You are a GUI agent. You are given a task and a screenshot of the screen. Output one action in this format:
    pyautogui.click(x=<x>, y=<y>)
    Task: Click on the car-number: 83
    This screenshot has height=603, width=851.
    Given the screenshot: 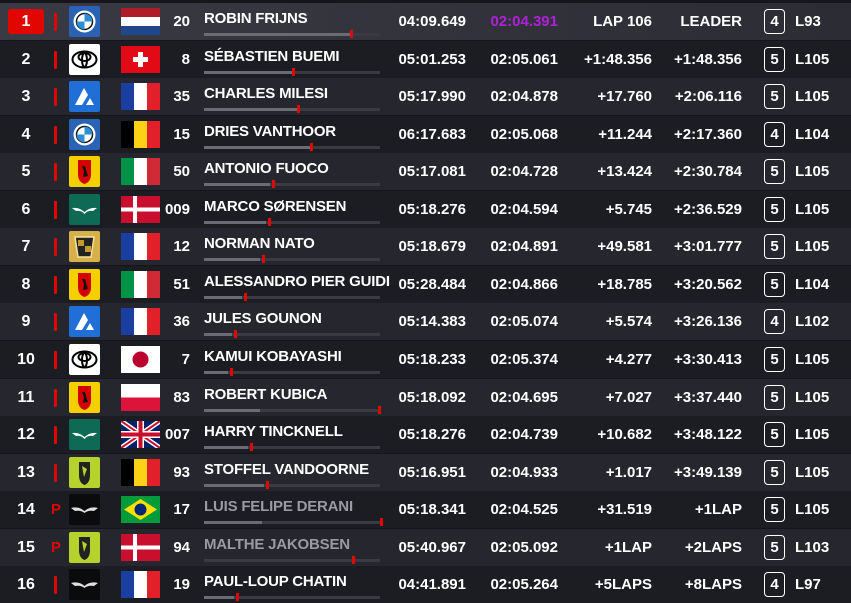 What is the action you would take?
    pyautogui.click(x=181, y=397)
    